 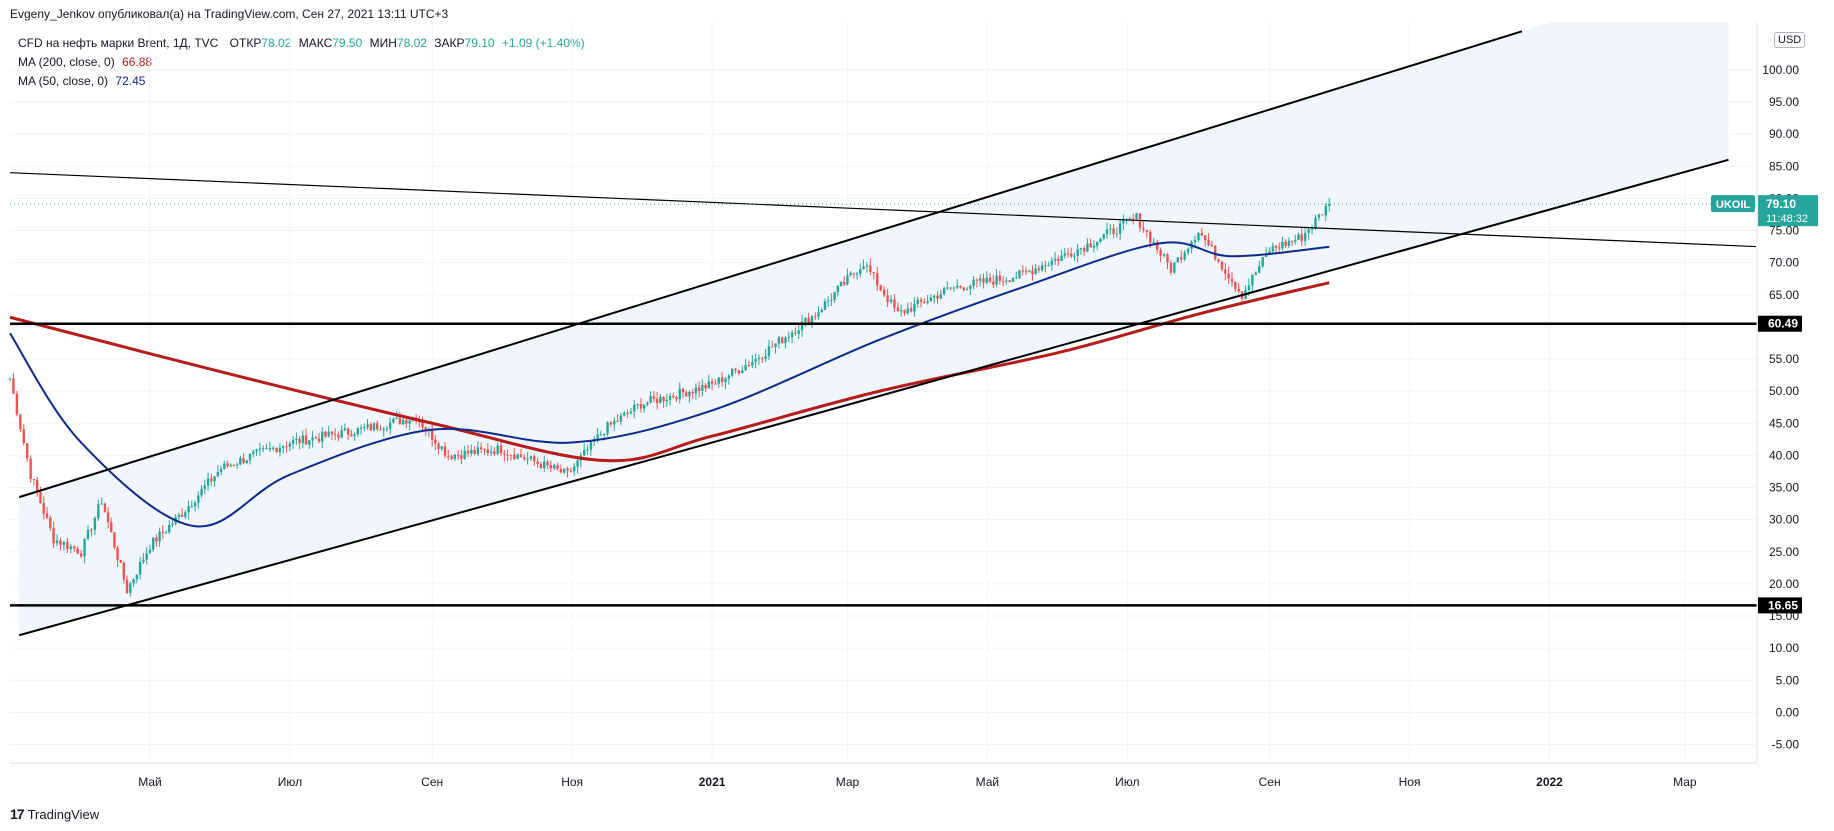 What do you see at coordinates (1784, 359) in the screenshot?
I see `price-tick-label: 55.00` at bounding box center [1784, 359].